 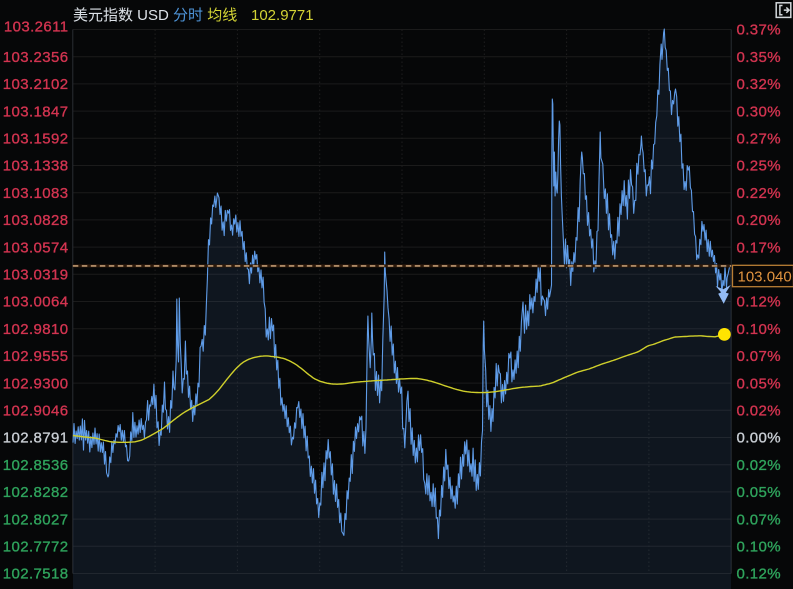 What do you see at coordinates (36, 84) in the screenshot?
I see `svg-text: 103.2102` at bounding box center [36, 84].